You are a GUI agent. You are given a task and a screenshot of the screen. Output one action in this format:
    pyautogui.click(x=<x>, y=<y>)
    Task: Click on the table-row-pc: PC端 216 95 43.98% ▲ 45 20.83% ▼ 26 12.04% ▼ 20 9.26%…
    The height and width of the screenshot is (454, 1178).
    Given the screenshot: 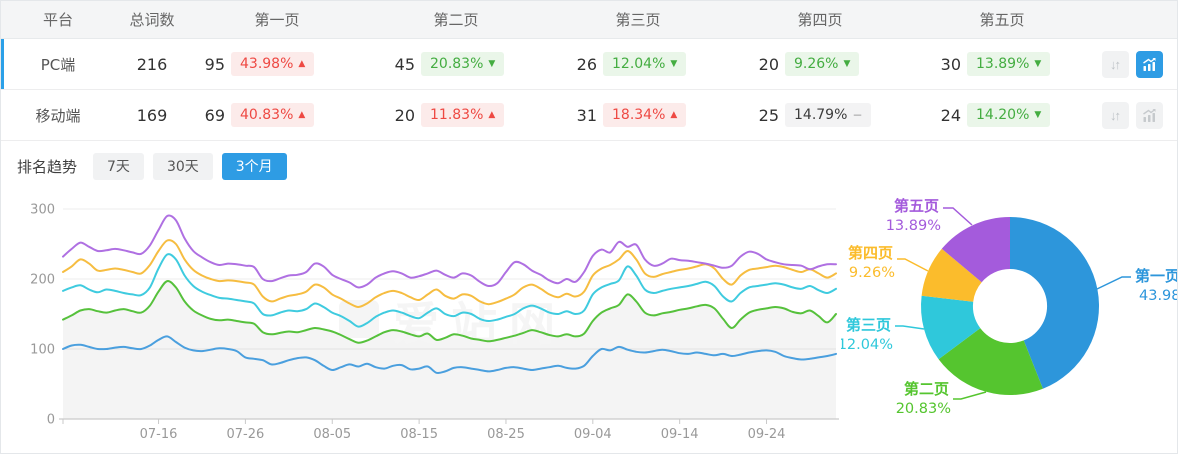 What is the action you would take?
    pyautogui.click(x=589, y=64)
    